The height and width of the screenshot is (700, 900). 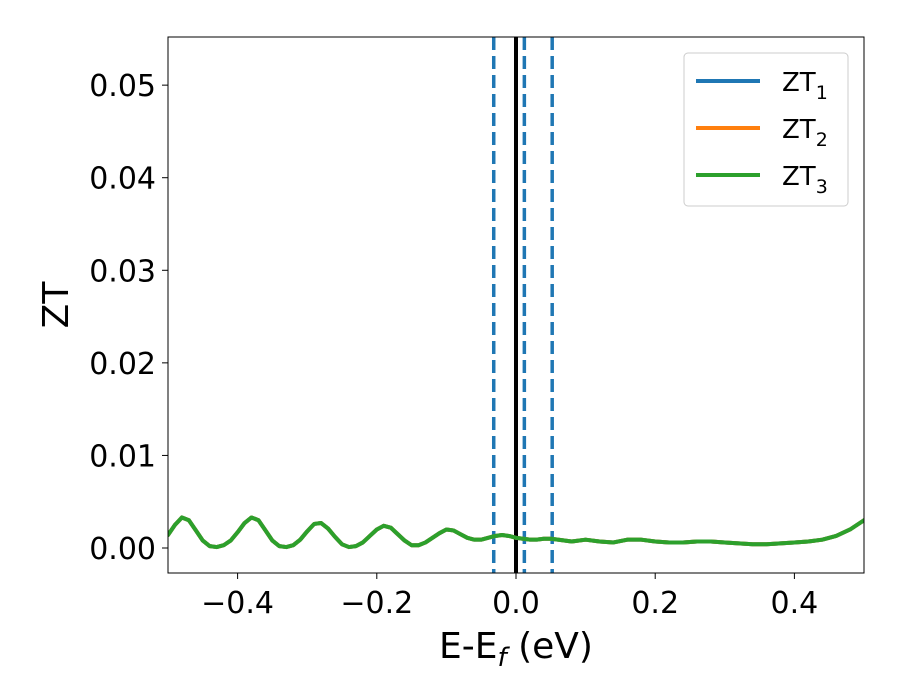 I want to click on y-tick-label: 0.05, so click(x=122, y=86).